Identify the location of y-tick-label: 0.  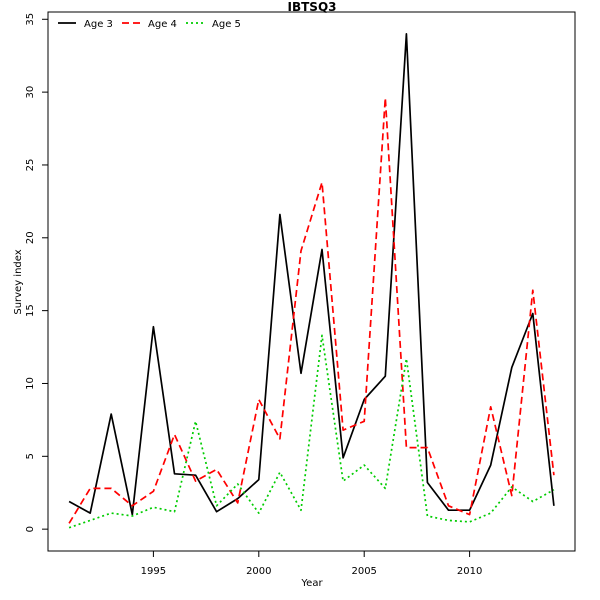
(30, 529).